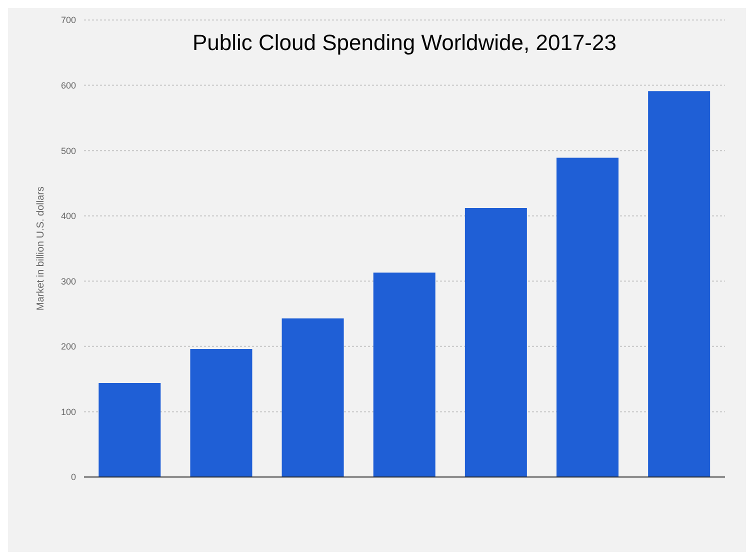 The height and width of the screenshot is (560, 754). What do you see at coordinates (68, 85) in the screenshot?
I see `y-tick-label: 600` at bounding box center [68, 85].